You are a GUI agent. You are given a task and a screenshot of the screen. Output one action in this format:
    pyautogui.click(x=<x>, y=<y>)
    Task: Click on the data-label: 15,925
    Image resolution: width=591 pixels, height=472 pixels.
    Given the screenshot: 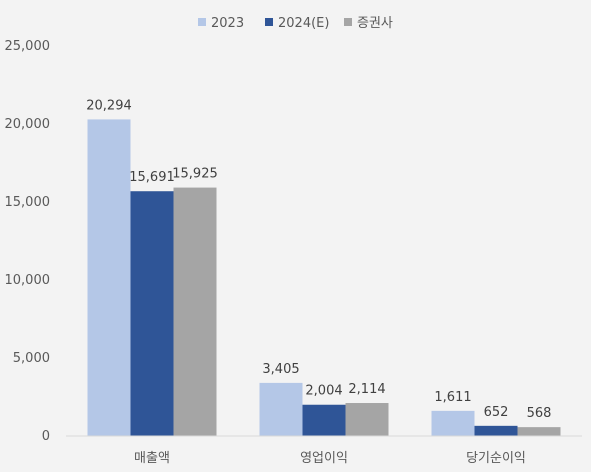 What is the action you would take?
    pyautogui.click(x=195, y=174)
    